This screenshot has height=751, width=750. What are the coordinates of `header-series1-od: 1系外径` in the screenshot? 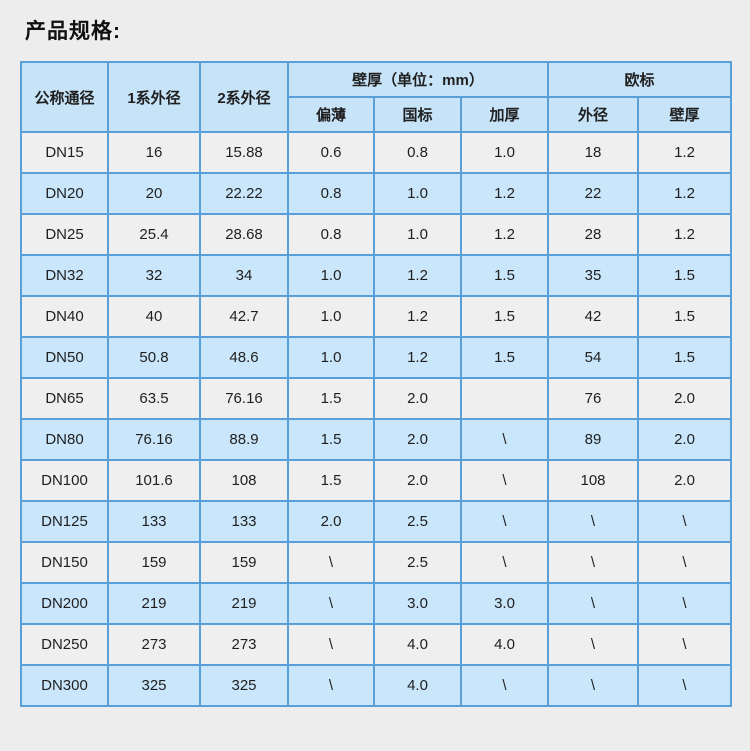 It's located at (154, 97).